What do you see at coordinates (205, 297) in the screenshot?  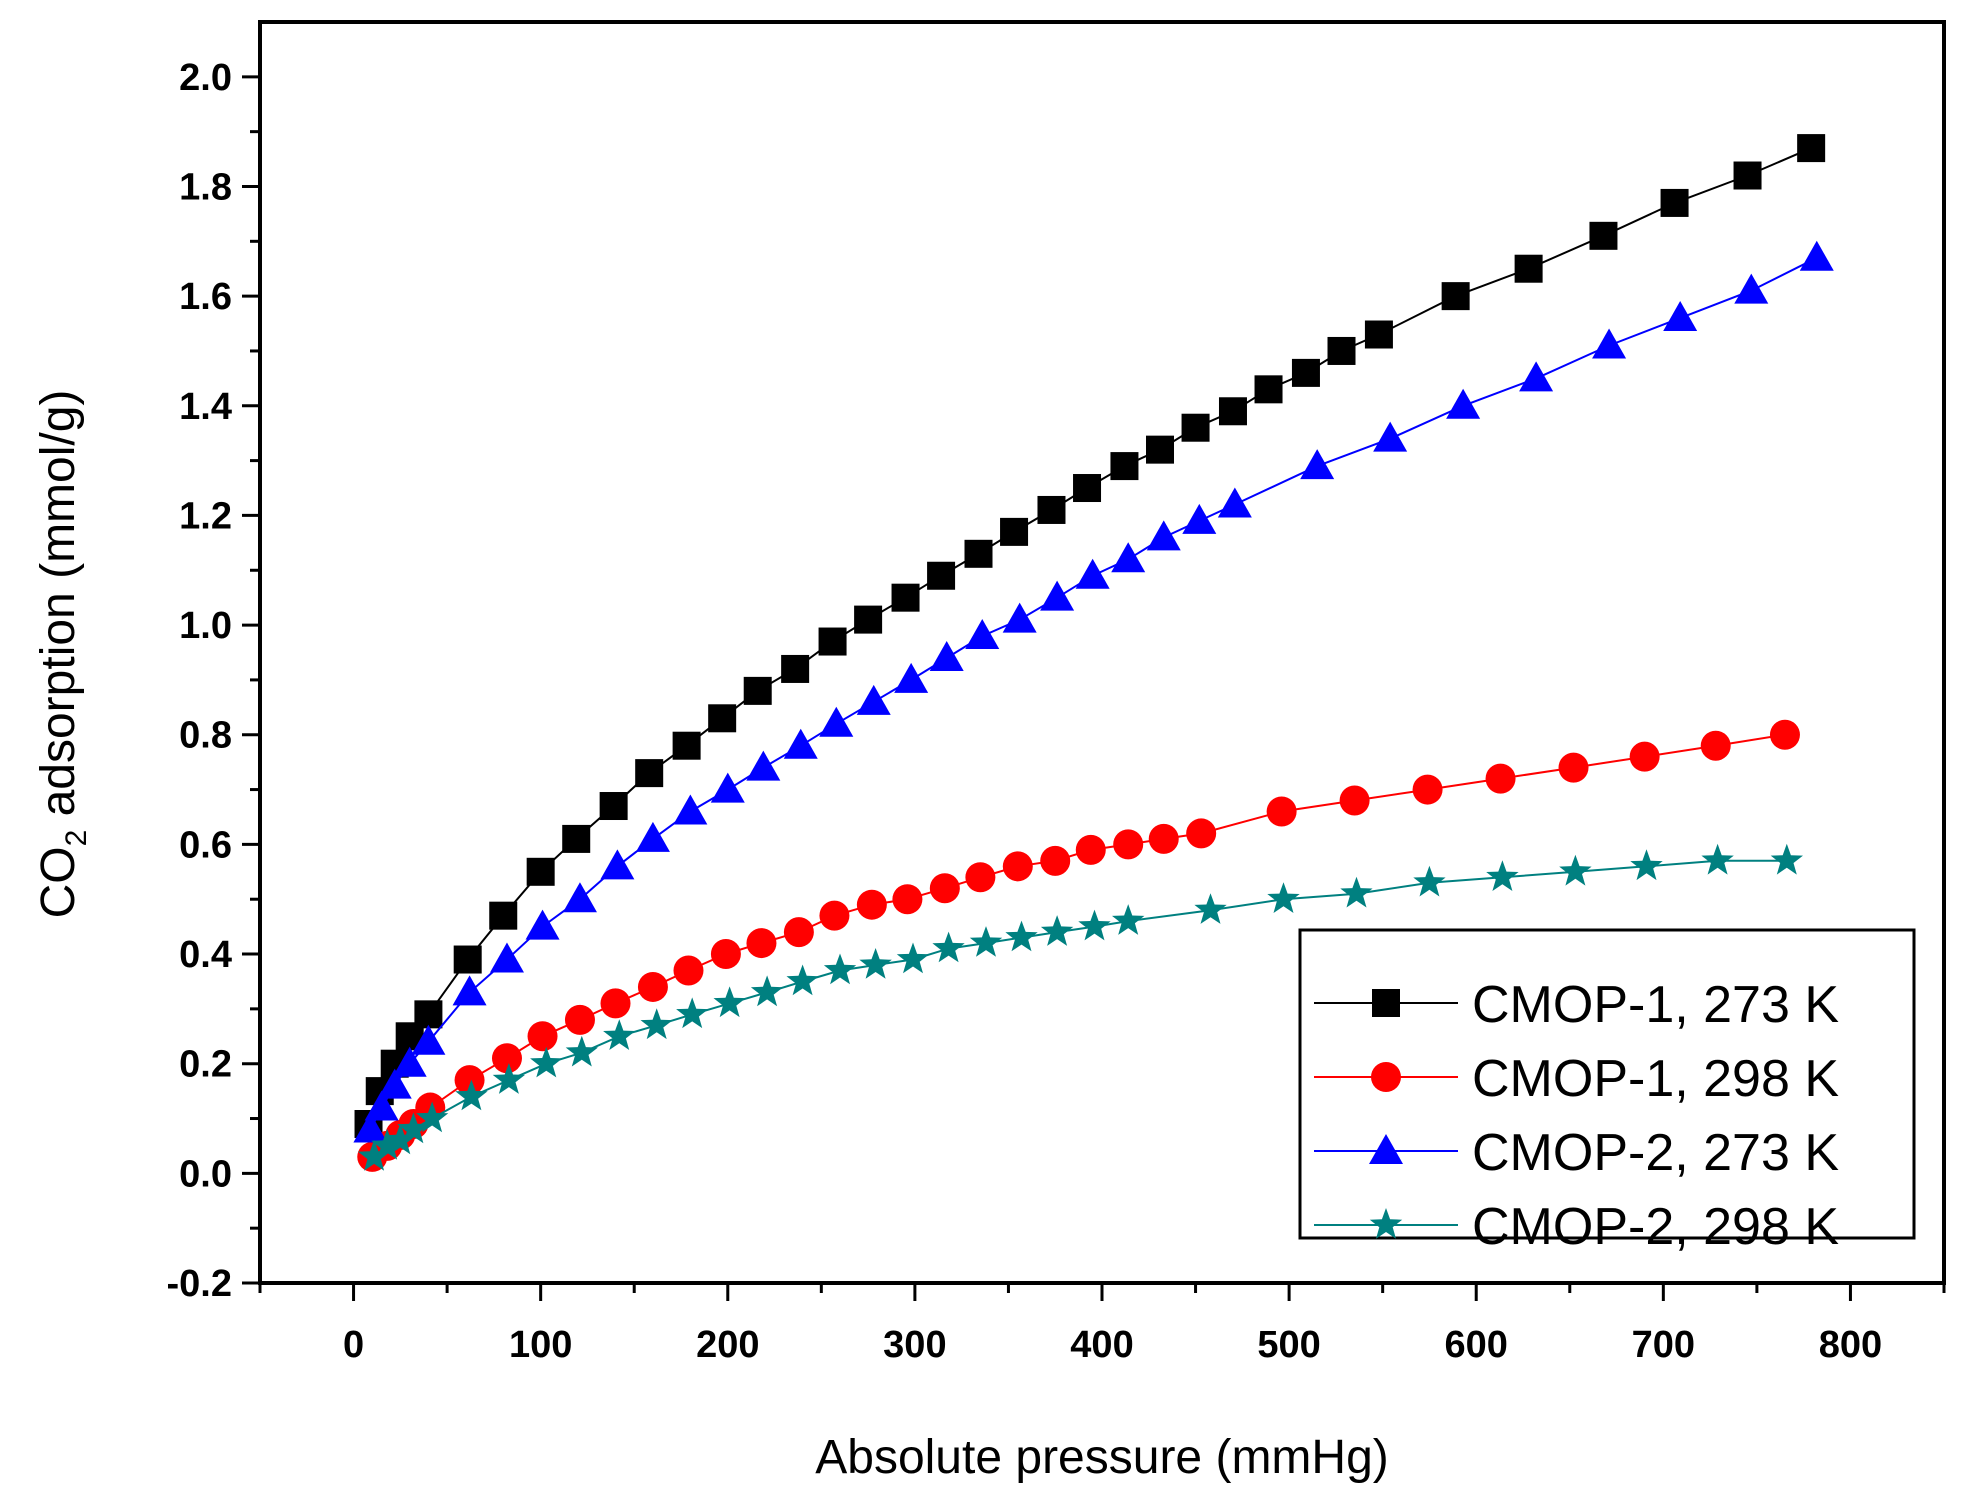 I see `y-tick-label: 1.6` at bounding box center [205, 297].